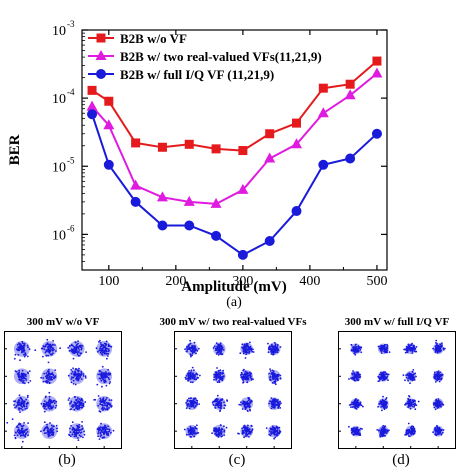 Image resolution: width=474 pixels, height=474 pixels. Describe the element at coordinates (63, 384) in the screenshot. I see `constellation-panel-b: 300 mV w/o VF` at that location.